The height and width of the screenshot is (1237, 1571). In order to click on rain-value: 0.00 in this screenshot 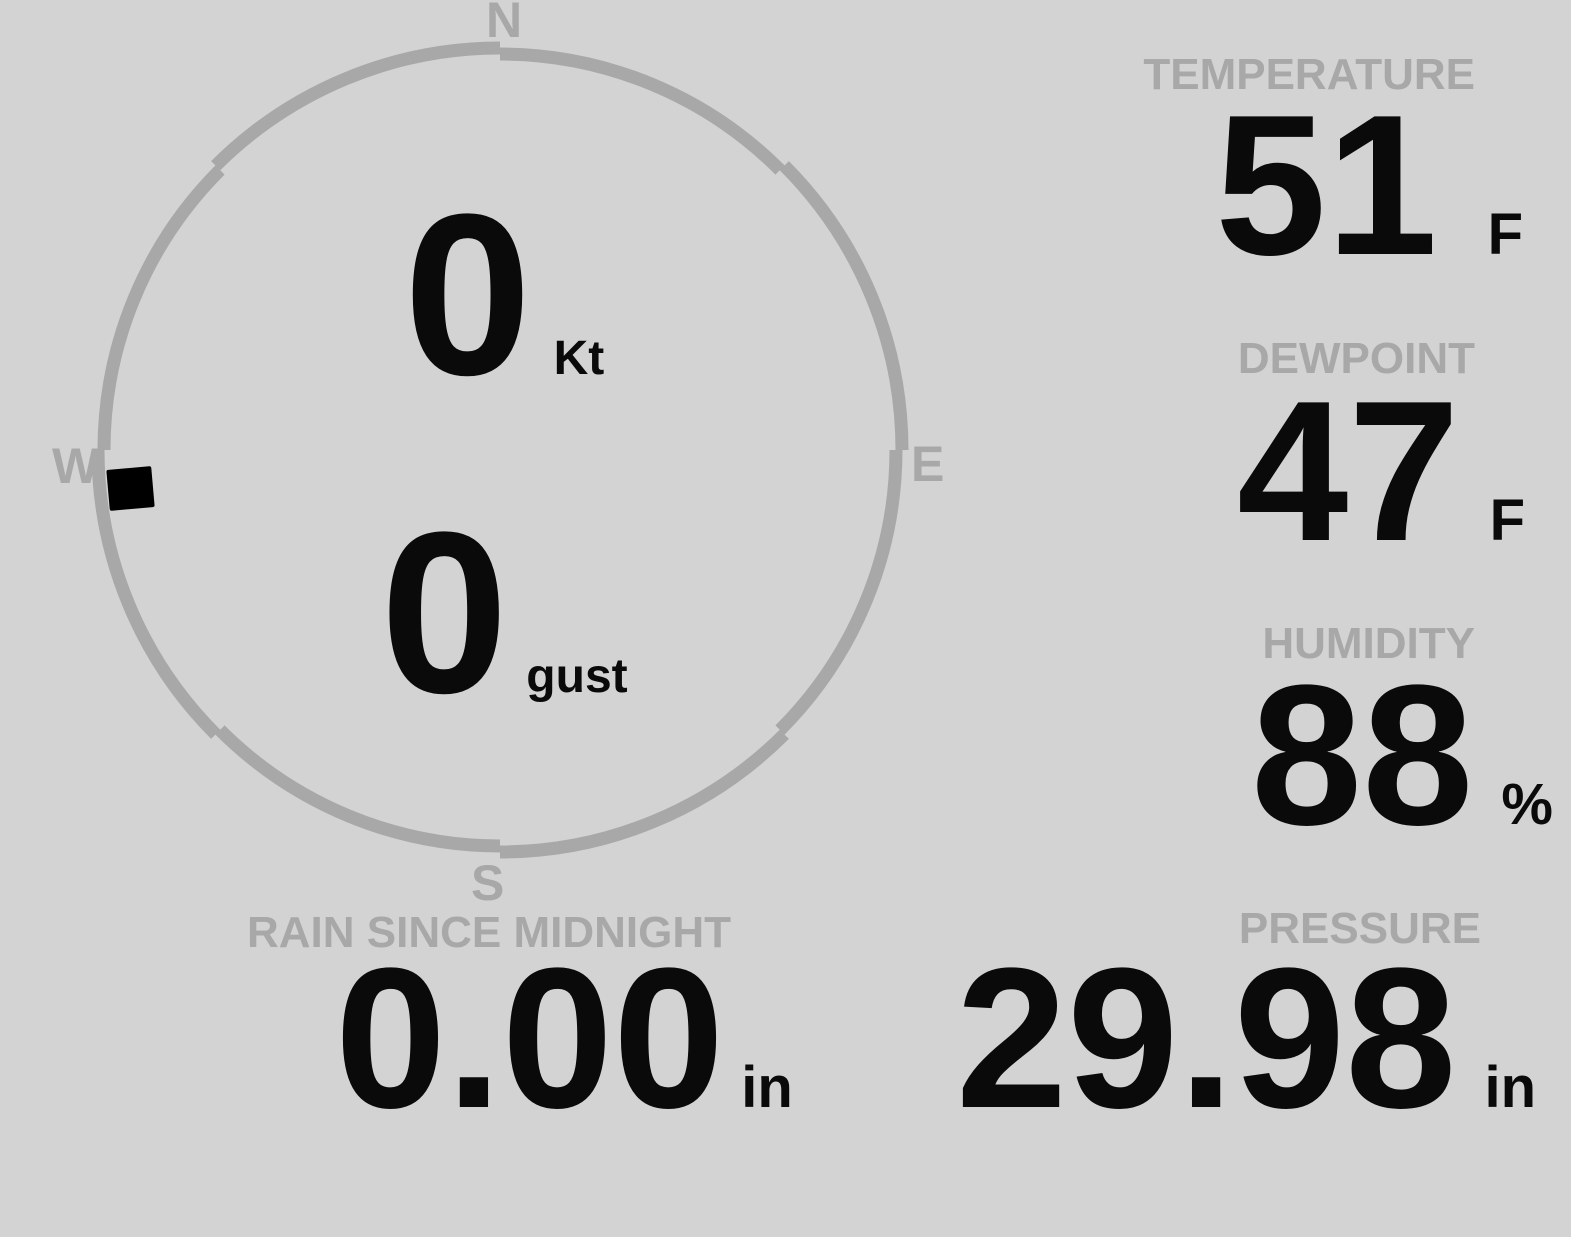, I will do `click(530, 1038)`.